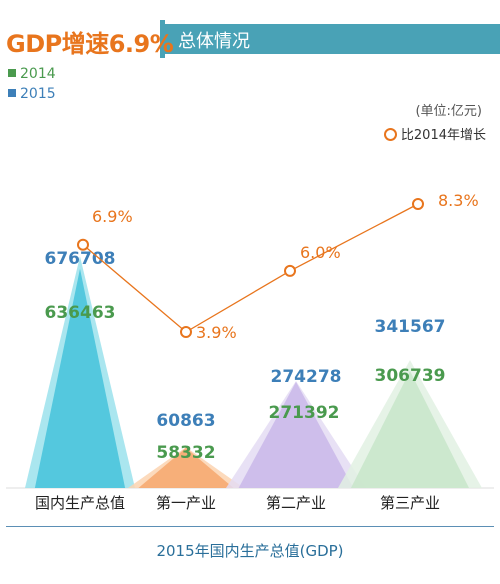 This screenshot has height=584, width=500. I want to click on growth-legend-label: 比2014年增长, so click(443, 135).